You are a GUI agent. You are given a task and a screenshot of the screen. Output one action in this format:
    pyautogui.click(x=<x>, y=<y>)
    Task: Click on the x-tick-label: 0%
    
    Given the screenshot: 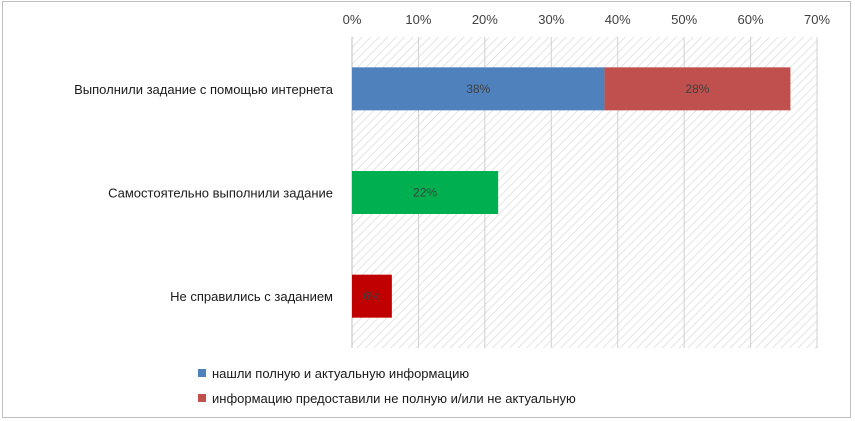 What is the action you would take?
    pyautogui.click(x=352, y=19)
    